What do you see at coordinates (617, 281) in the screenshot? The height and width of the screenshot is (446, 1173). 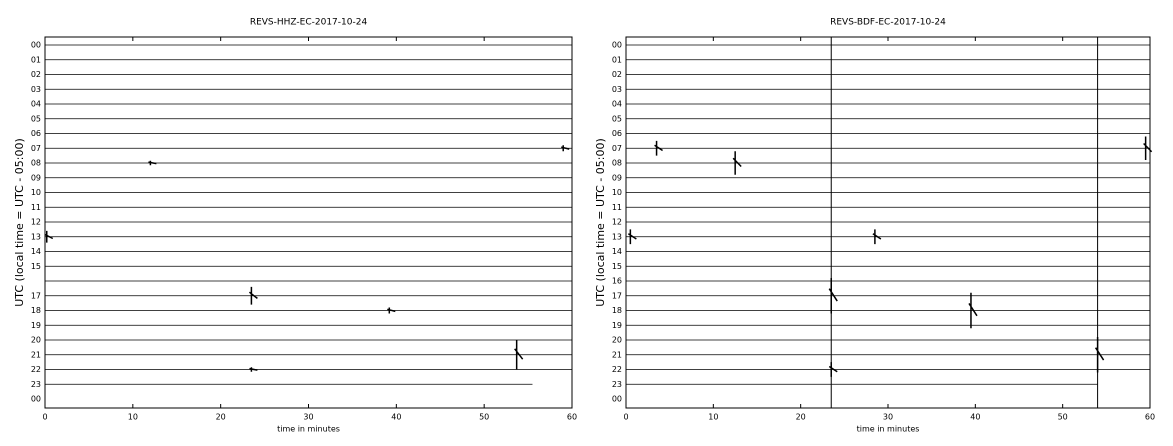 I see `y-tick-label: 16` at bounding box center [617, 281].